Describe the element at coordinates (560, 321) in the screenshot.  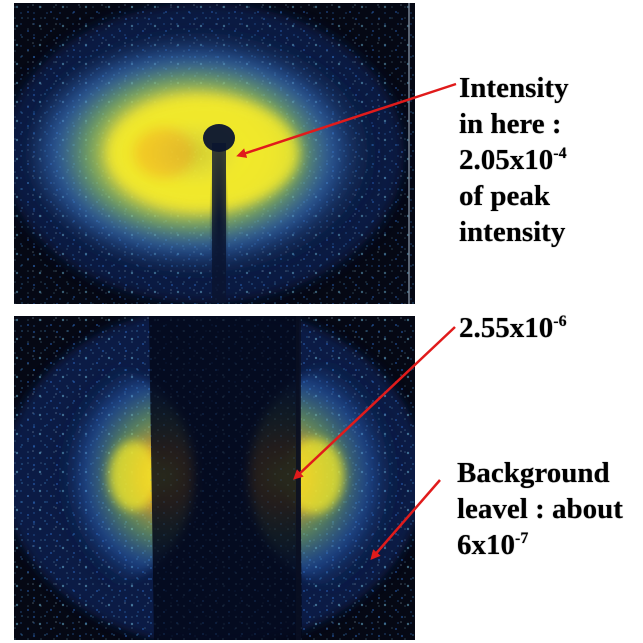
I see `annotation-mid-exponent: -6` at that location.